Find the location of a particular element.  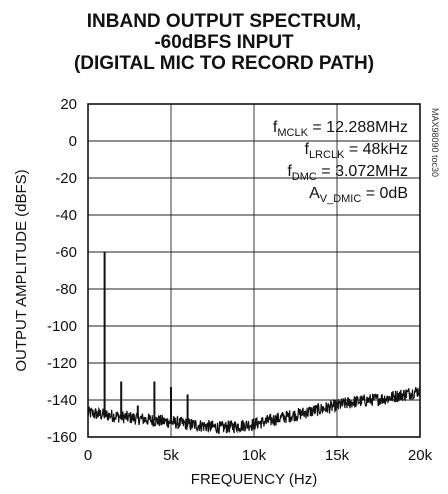

annotation-line: fMCLK = 12.288MHz is located at coordinates (340, 129).